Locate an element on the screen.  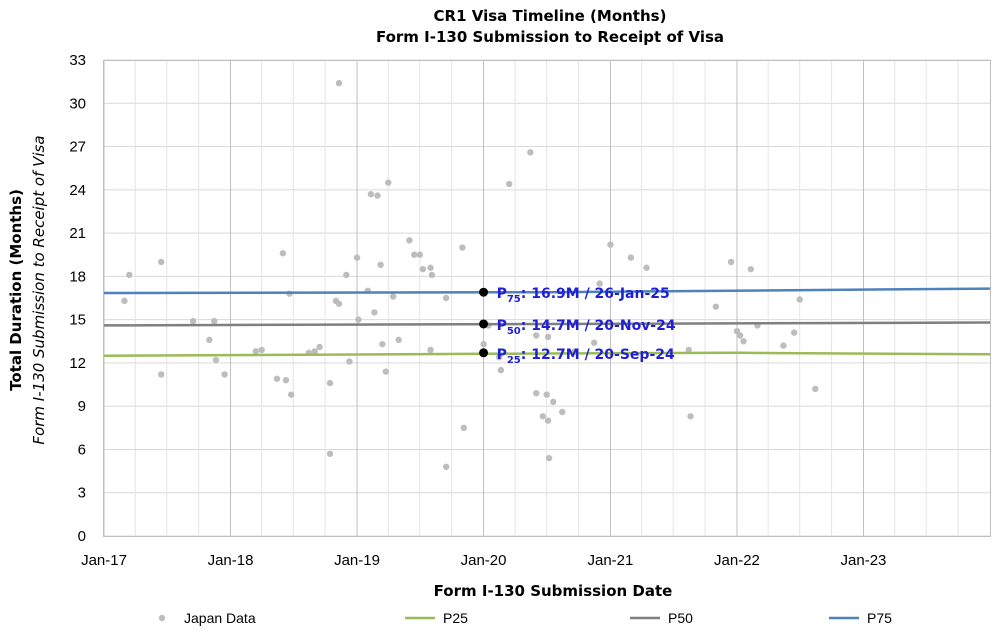
line-p75 is located at coordinates (547, 291).